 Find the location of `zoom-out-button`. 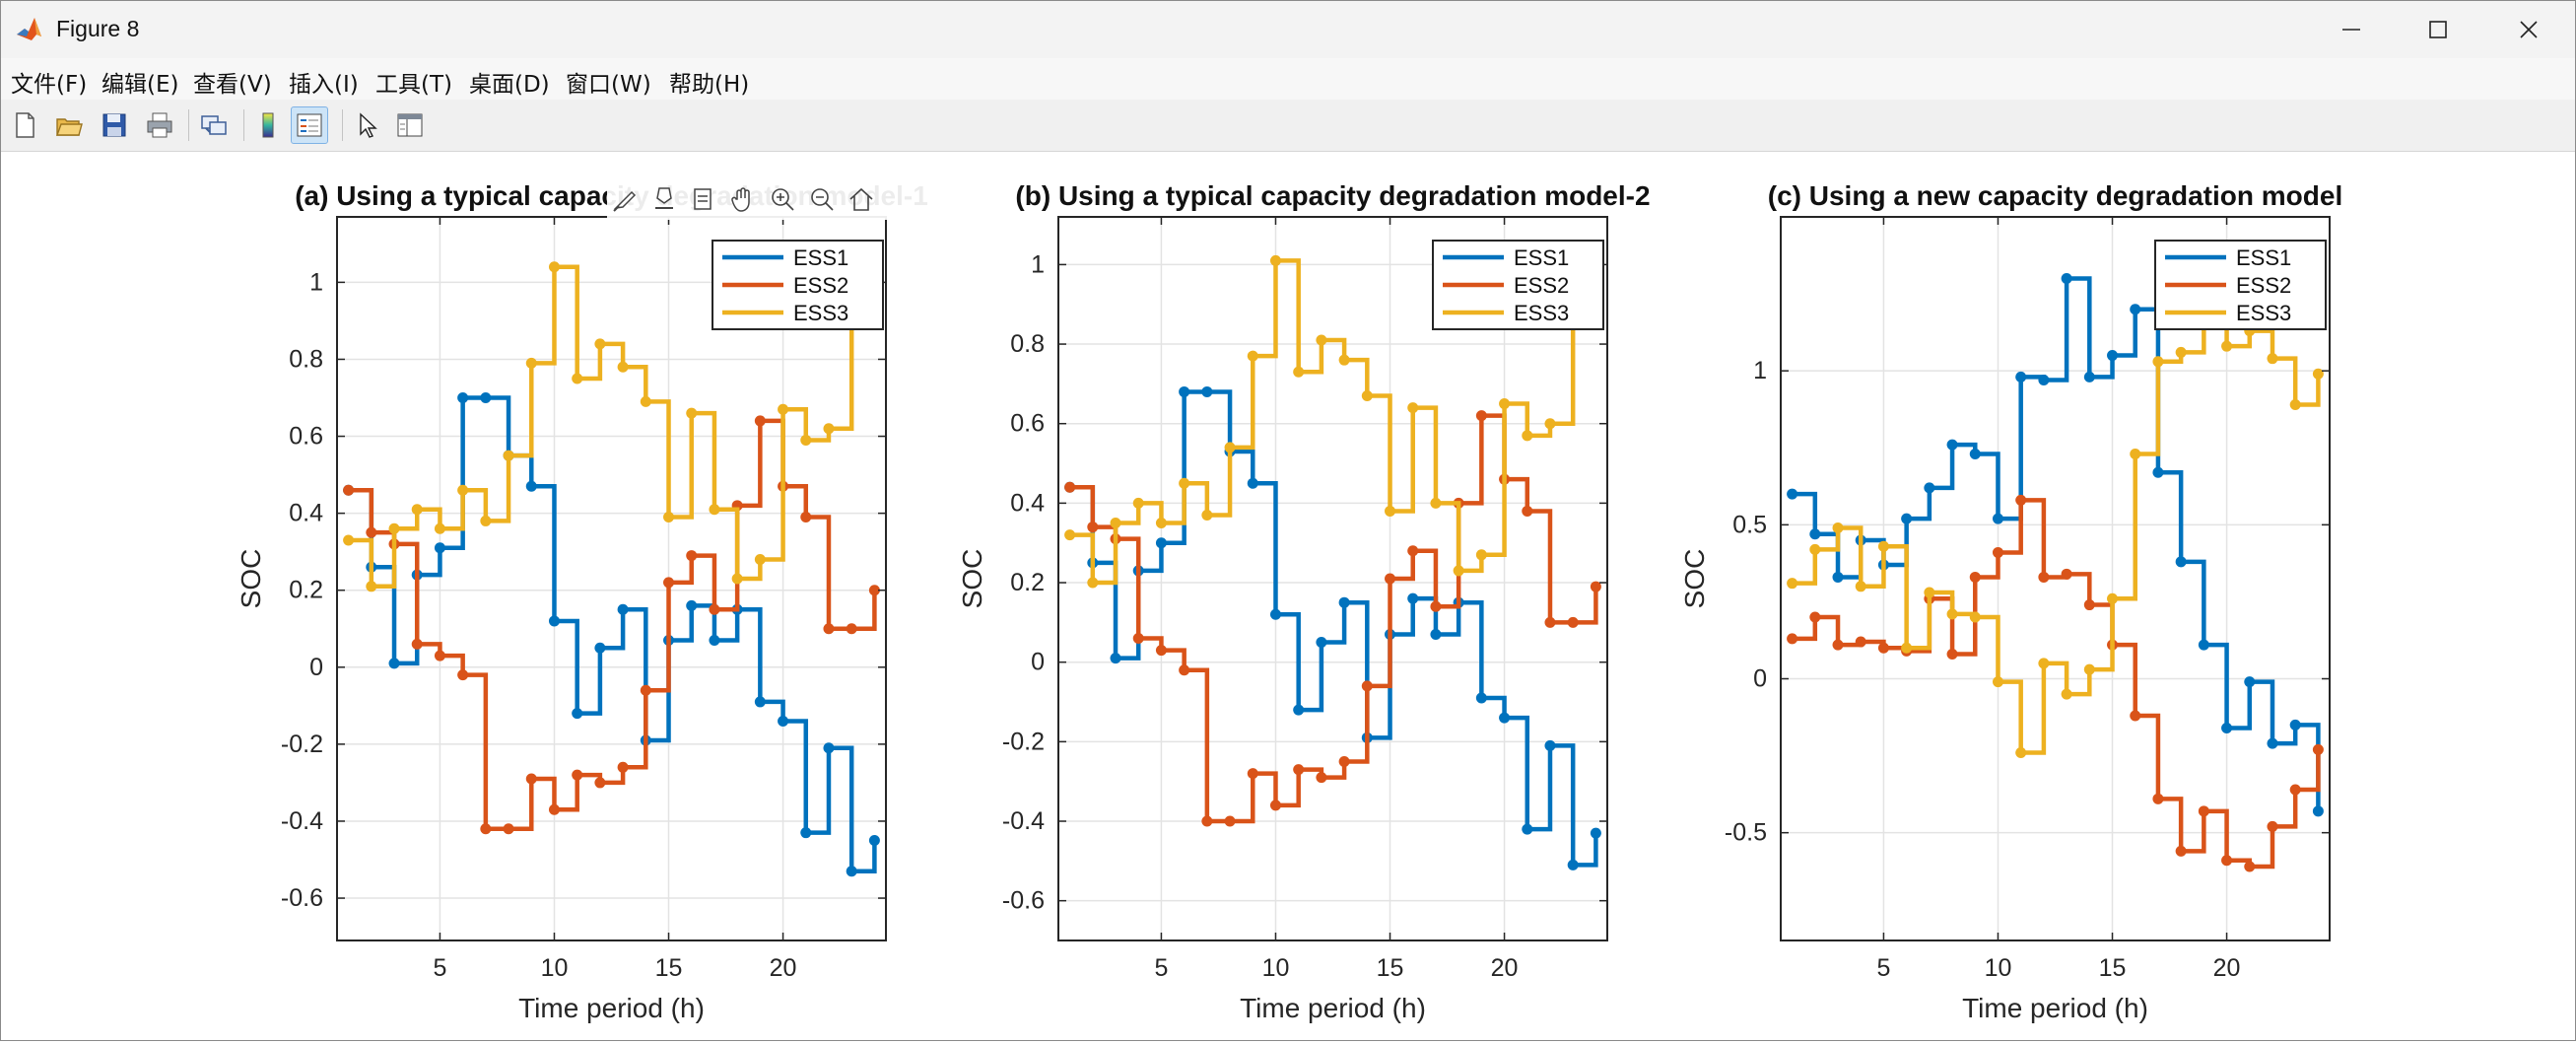

zoom-out-button is located at coordinates (822, 199).